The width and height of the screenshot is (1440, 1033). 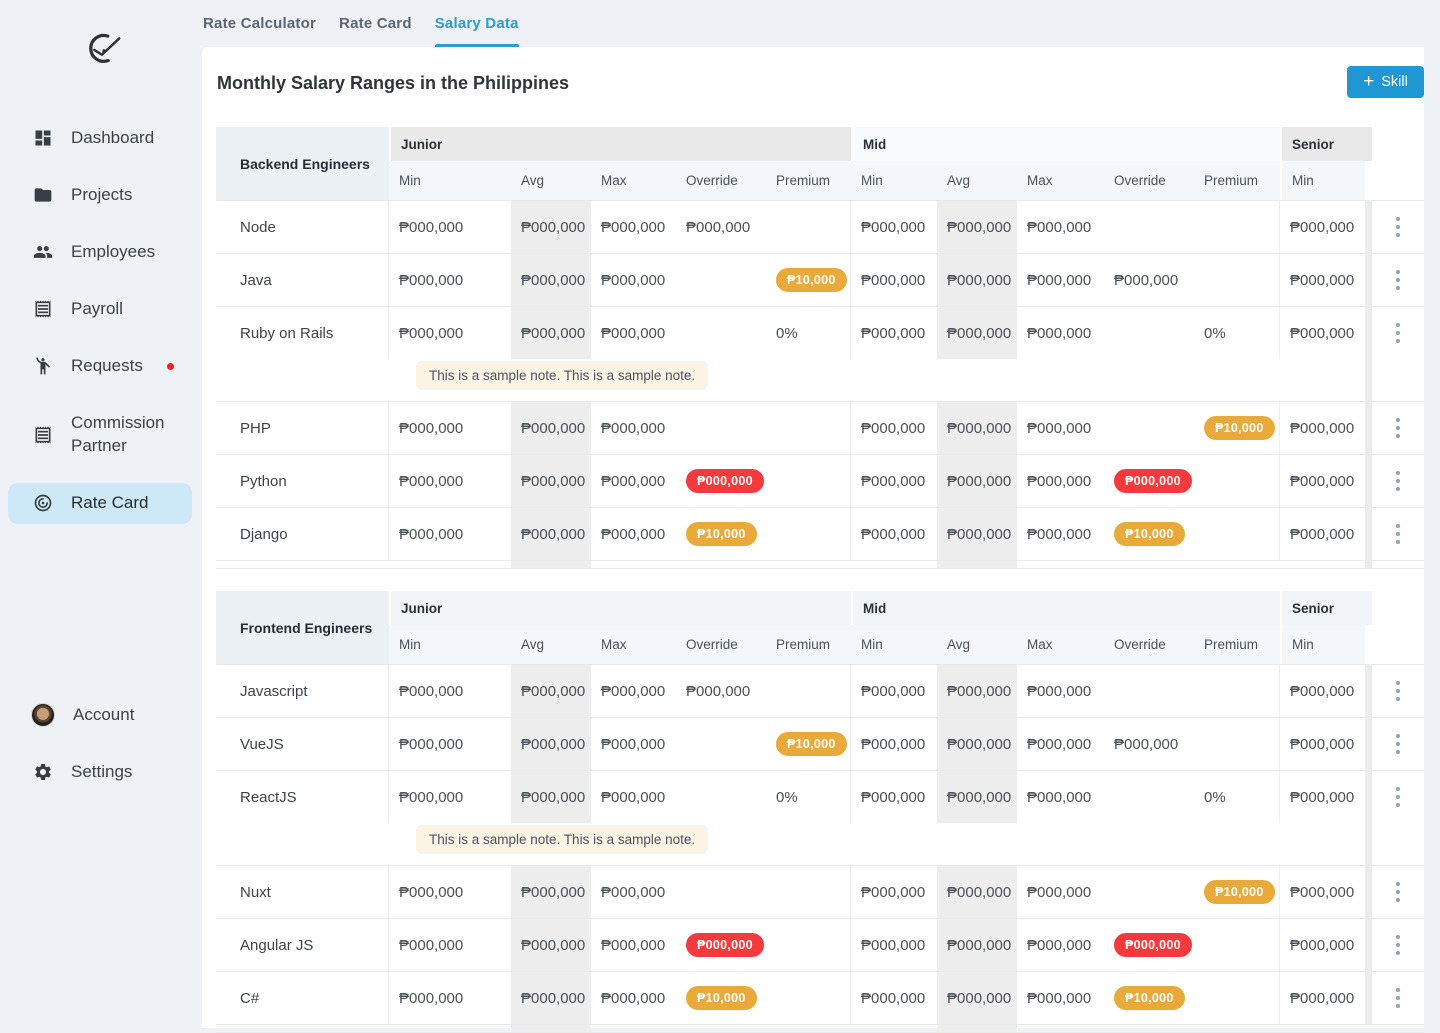 What do you see at coordinates (302, 227) in the screenshot?
I see `skill-name: Node` at bounding box center [302, 227].